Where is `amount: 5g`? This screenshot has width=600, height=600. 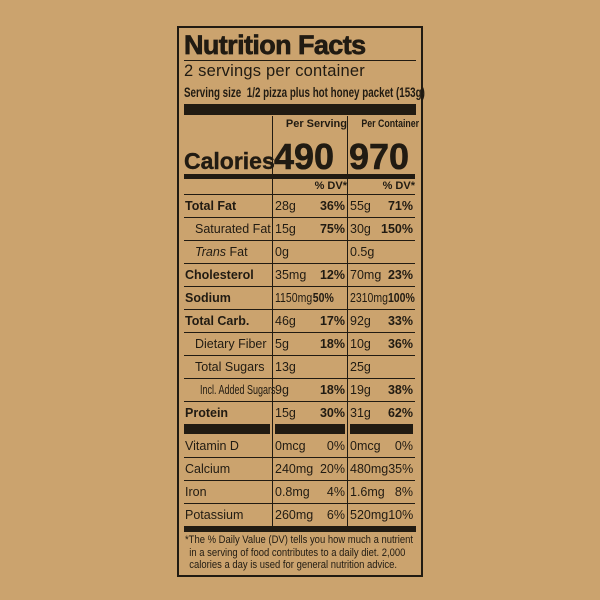
amount: 5g is located at coordinates (282, 344).